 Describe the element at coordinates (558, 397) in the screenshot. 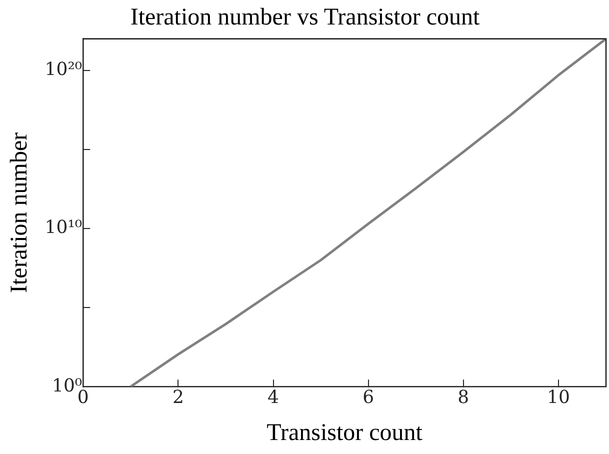

I see `x-tick-label: 10` at that location.